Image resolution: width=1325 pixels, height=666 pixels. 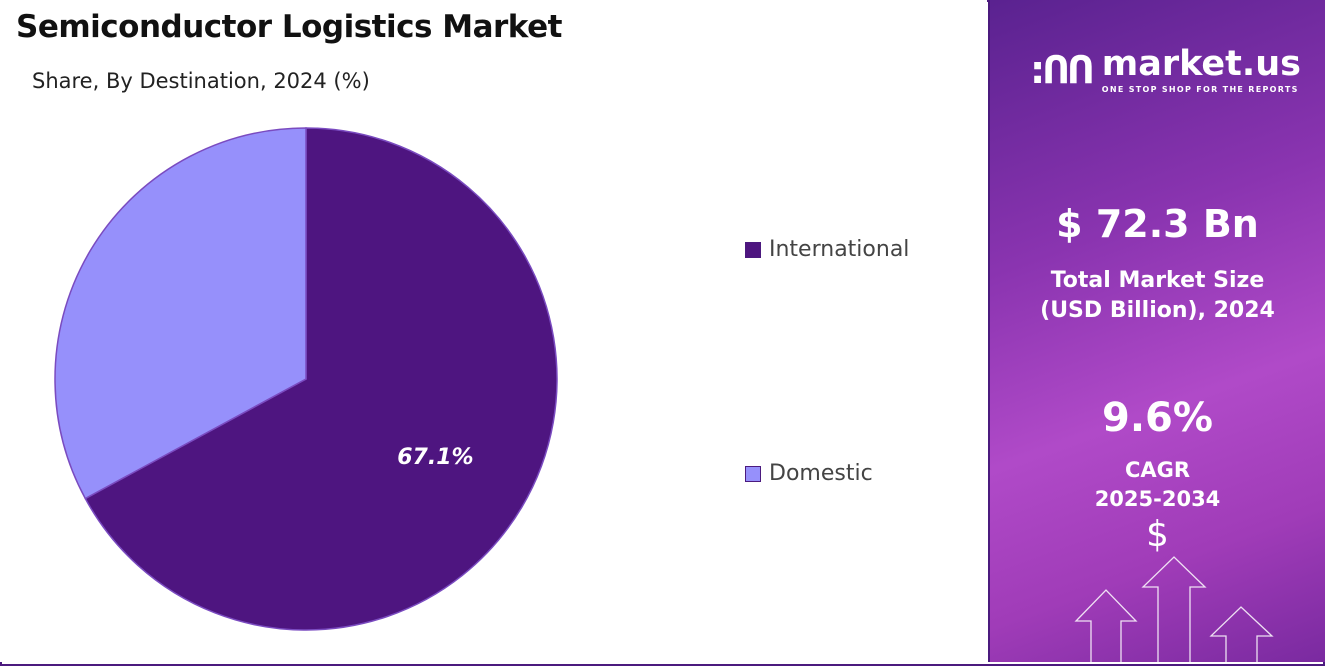 I want to click on legend-item-international: International, so click(x=827, y=250).